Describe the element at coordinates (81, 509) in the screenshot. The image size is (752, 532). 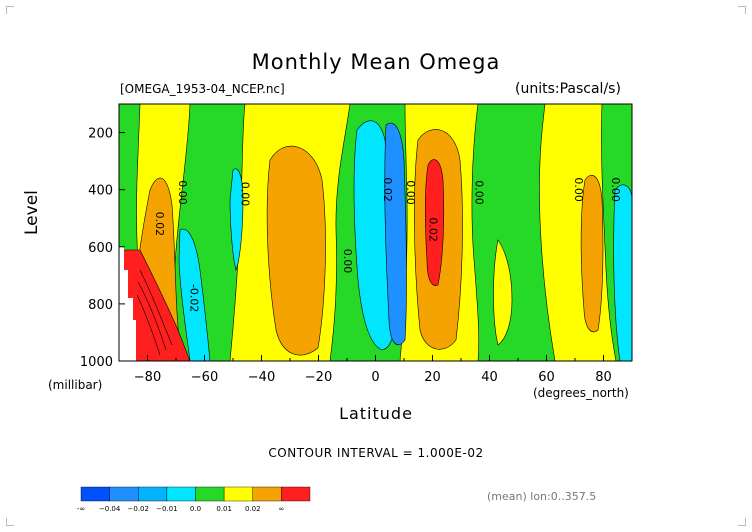
I see `colorbar-label: -∞` at that location.